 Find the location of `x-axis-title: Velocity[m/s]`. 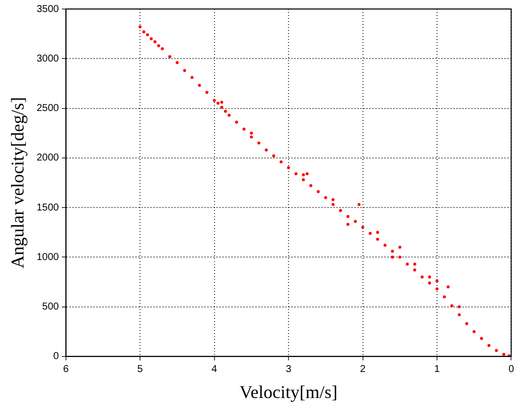

x-axis-title: Velocity[m/s] is located at coordinates (289, 392).